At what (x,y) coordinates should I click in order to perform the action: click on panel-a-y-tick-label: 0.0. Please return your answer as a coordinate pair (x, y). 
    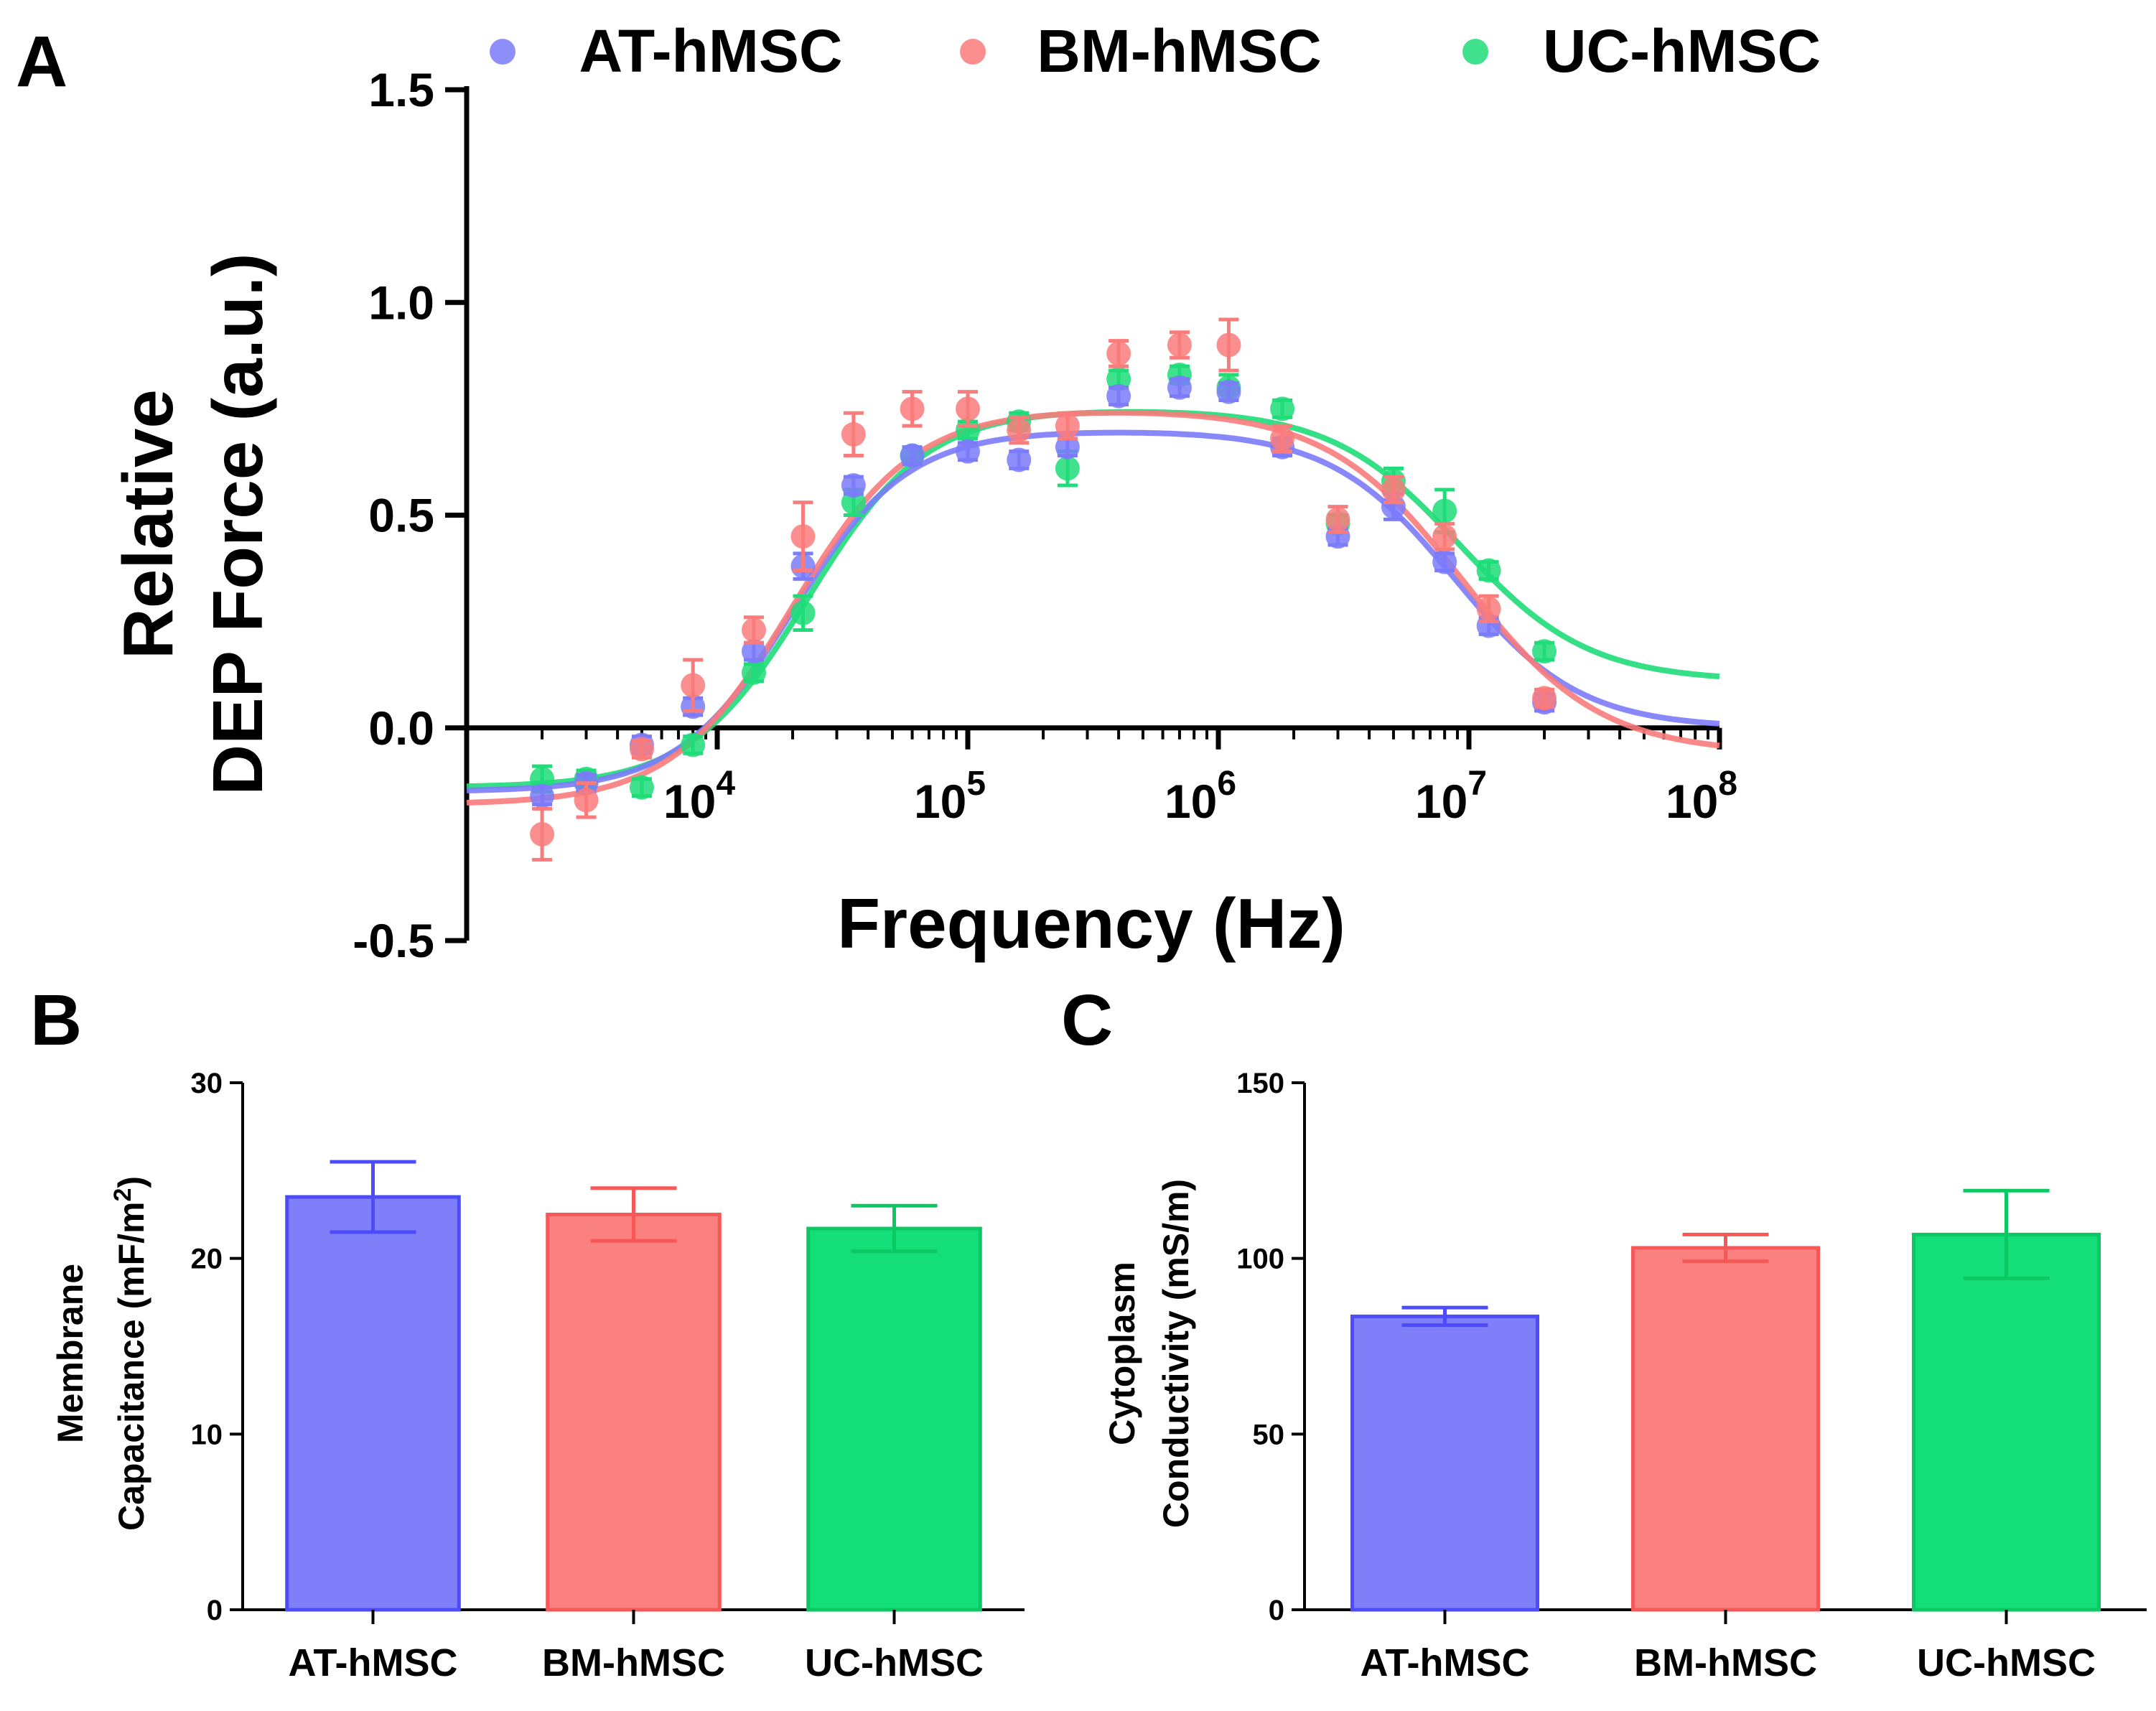
    Looking at the image, I should click on (401, 728).